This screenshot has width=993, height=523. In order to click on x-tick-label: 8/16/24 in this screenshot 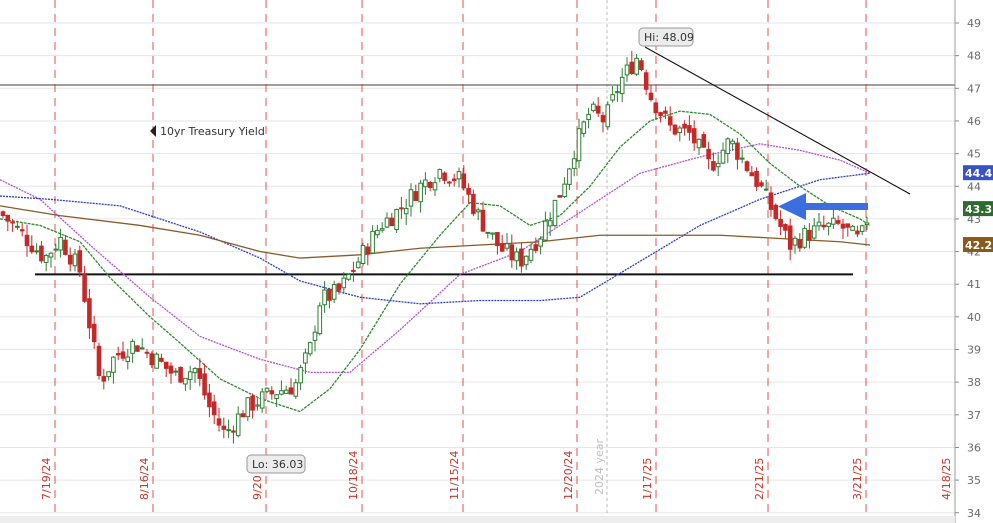, I will do `click(144, 479)`.